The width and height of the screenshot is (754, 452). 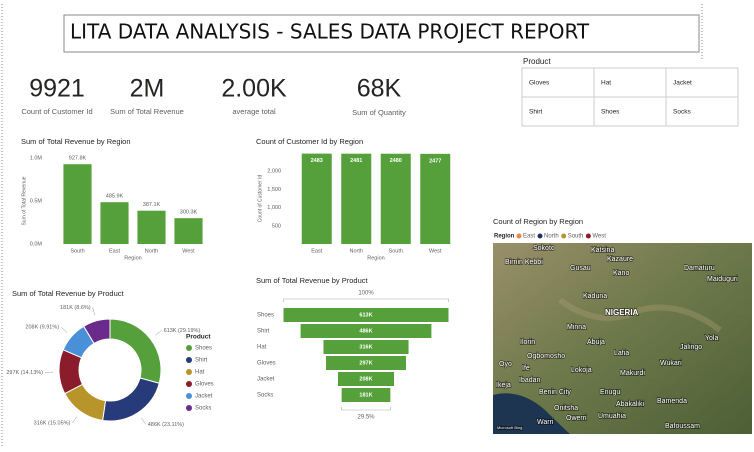 I want to click on funnel-top-label: 100%, so click(x=366, y=294).